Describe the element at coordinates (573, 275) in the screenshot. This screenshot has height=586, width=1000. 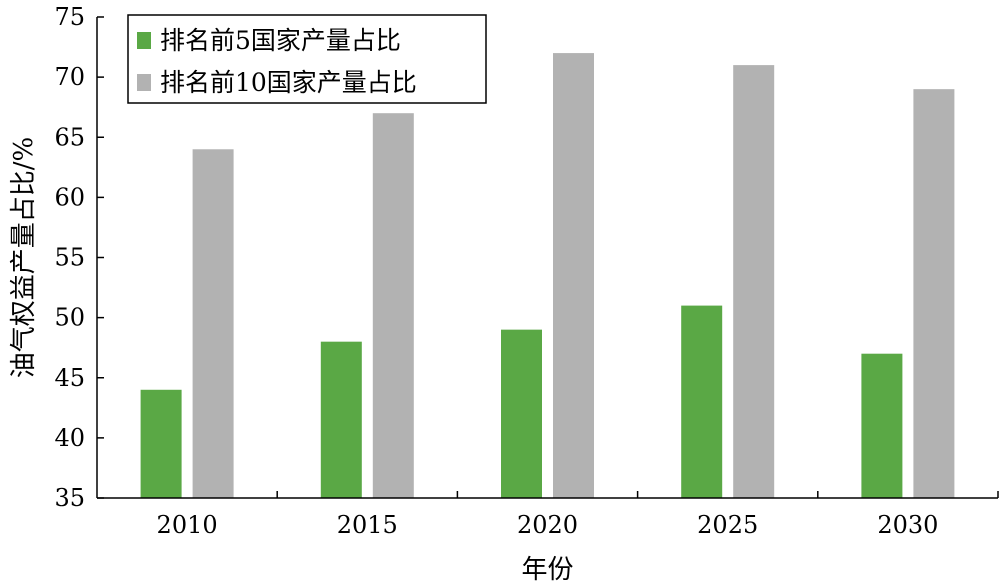
I see `bar-top10-2020` at that location.